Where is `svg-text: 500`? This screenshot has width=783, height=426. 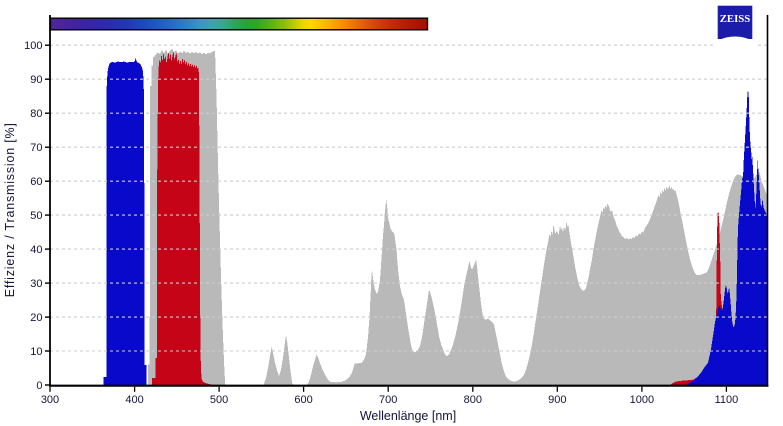 svg-text: 500 is located at coordinates (219, 400).